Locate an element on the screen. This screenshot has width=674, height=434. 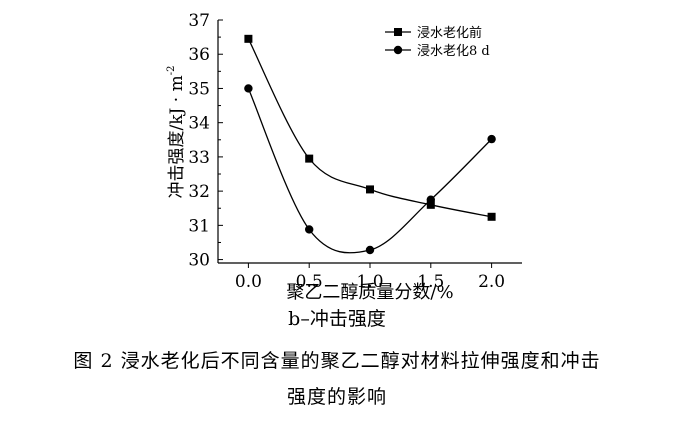
x-tick-label: 0.0 is located at coordinates (248, 282).